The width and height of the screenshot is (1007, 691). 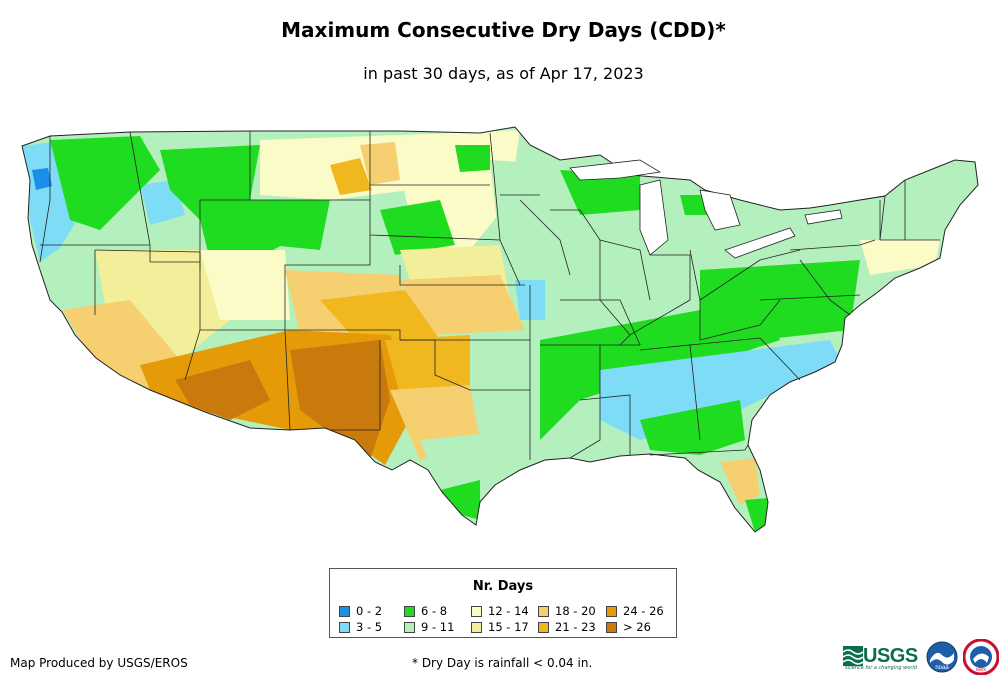 What do you see at coordinates (981, 657) in the screenshot?
I see `nws-logo-icon: NWS` at bounding box center [981, 657].